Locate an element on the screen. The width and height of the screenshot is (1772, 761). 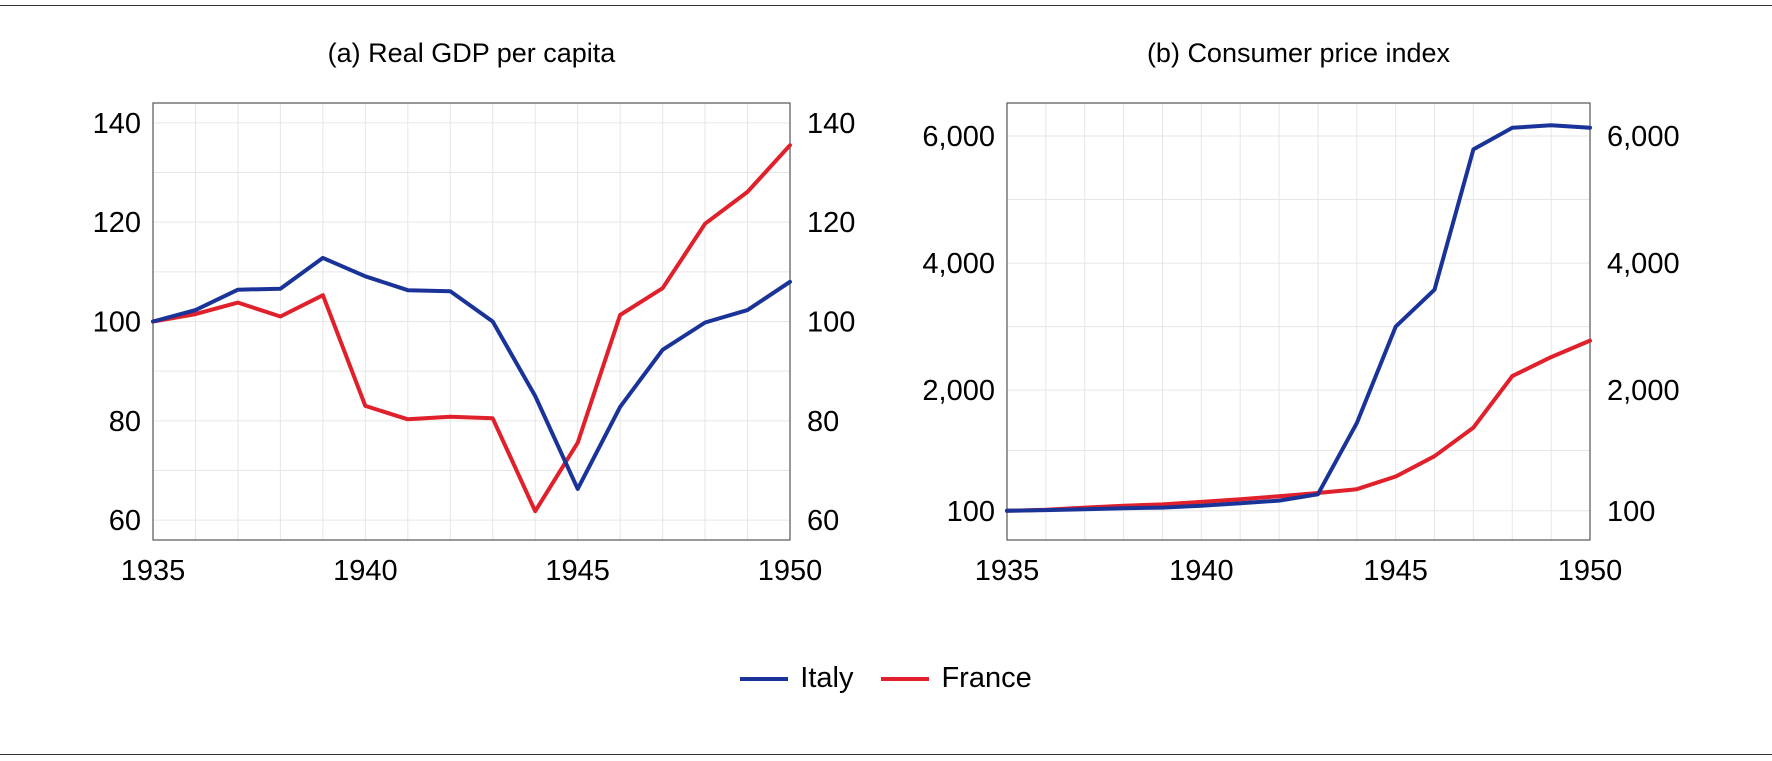
top-rule is located at coordinates (886, 5).